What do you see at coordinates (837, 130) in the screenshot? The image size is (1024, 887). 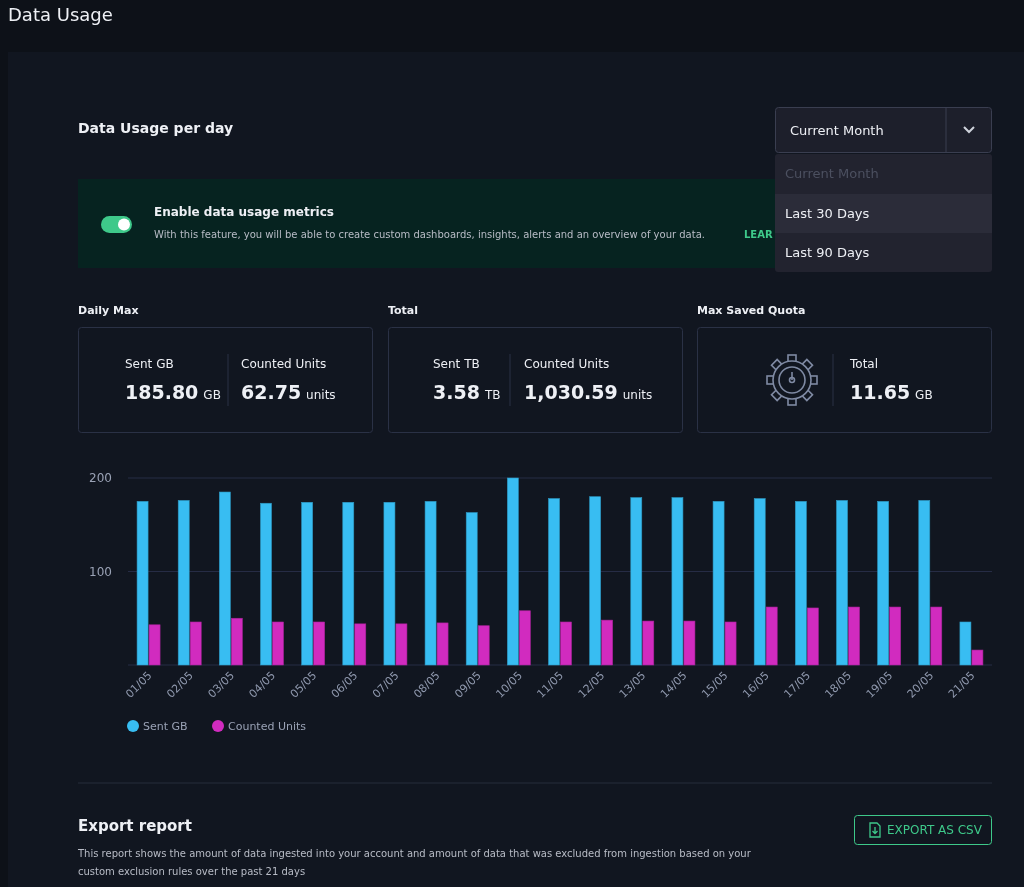 I see `text: Current Month` at bounding box center [837, 130].